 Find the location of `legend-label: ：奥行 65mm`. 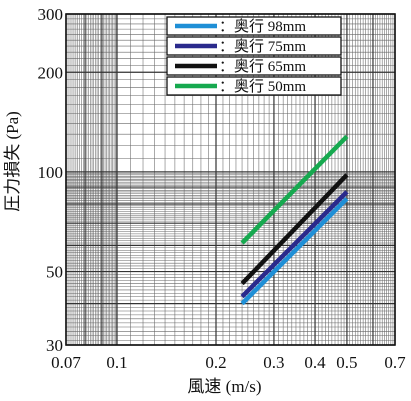

legend-label: ：奥行 65mm is located at coordinates (262, 66).